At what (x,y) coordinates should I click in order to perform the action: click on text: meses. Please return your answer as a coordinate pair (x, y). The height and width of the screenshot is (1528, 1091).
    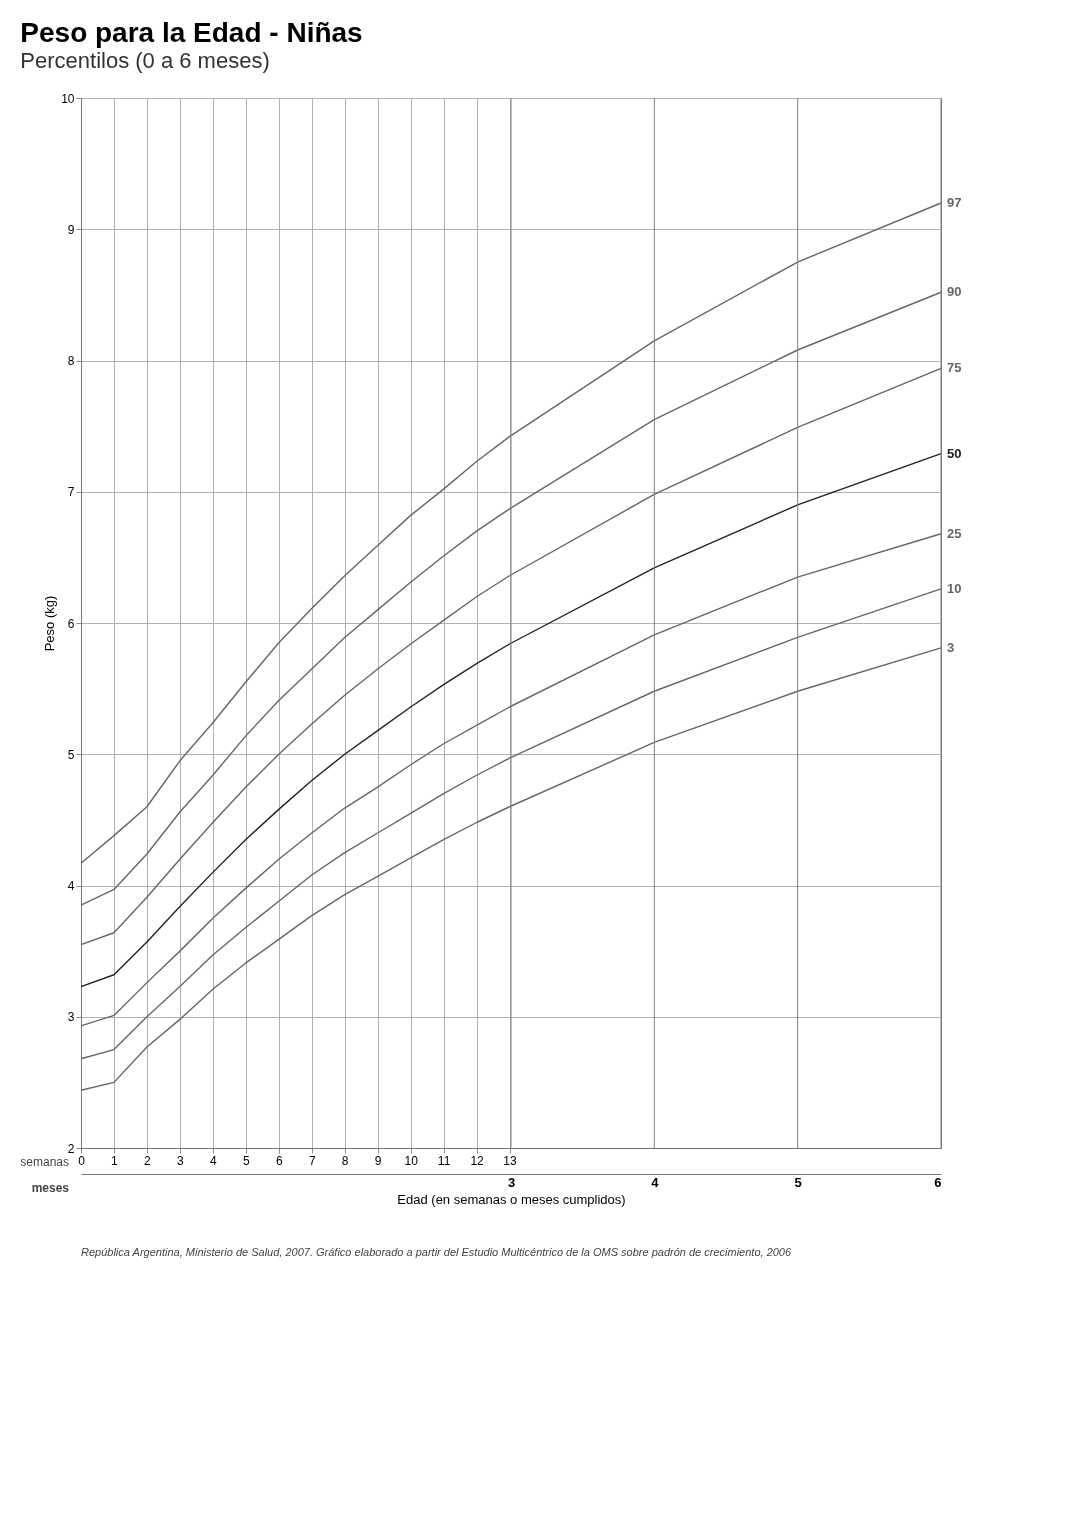
    Looking at the image, I should click on (50, 1188).